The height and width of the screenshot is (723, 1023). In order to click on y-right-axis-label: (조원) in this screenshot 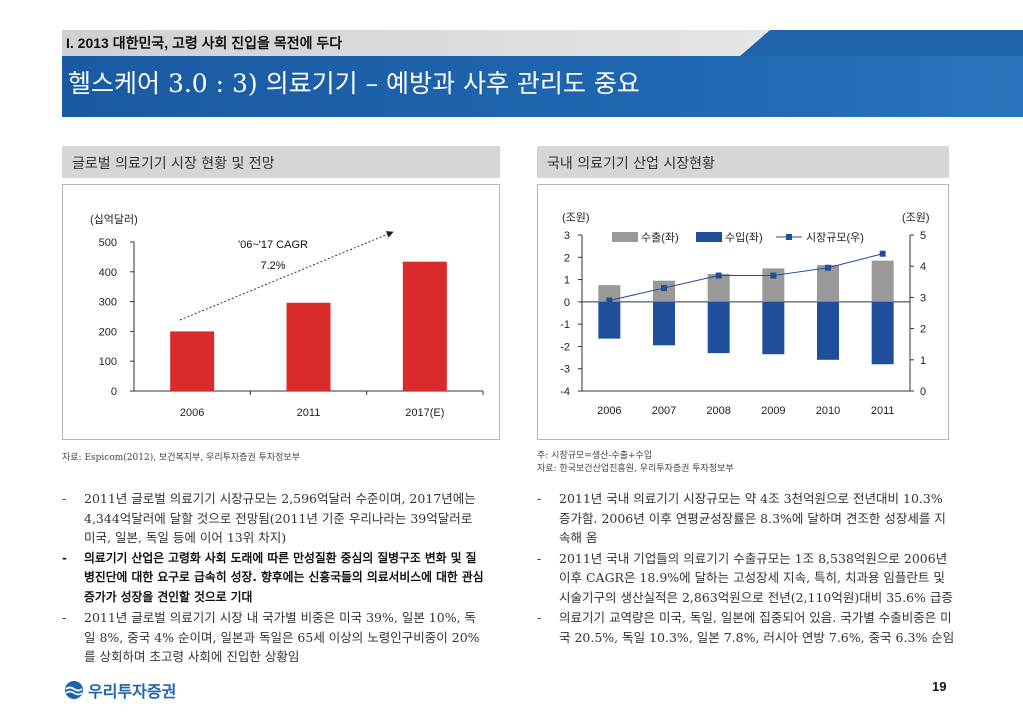, I will do `click(916, 217)`.